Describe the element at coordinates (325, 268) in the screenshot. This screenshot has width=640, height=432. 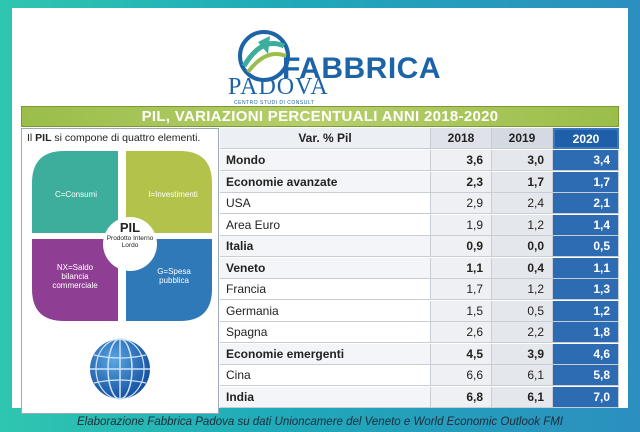
I see `row-label: Veneto` at that location.